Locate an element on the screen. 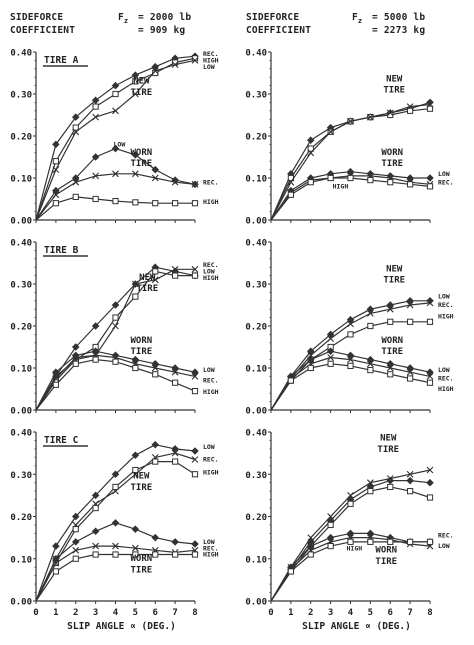 The image size is (474, 645). tire-label: TIRE B is located at coordinates (61, 250).